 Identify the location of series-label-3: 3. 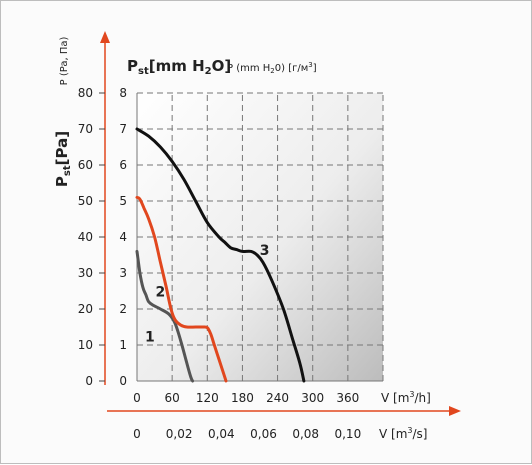
(265, 251).